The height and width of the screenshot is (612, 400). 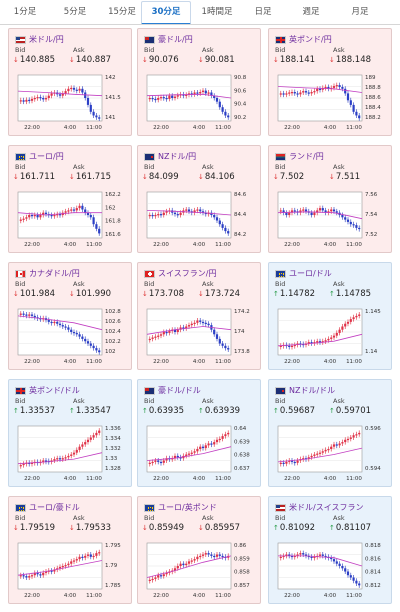 What do you see at coordinates (79, 50) in the screenshot?
I see `ask-label: Ask` at bounding box center [79, 50].